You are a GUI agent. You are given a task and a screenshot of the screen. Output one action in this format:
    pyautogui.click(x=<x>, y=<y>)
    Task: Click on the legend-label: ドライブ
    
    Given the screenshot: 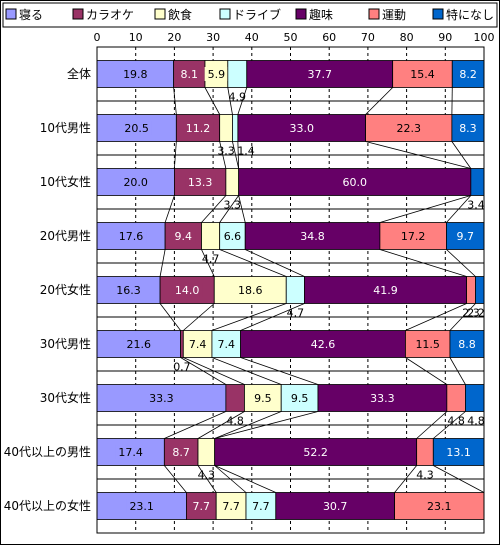 What is the action you would take?
    pyautogui.click(x=257, y=14)
    